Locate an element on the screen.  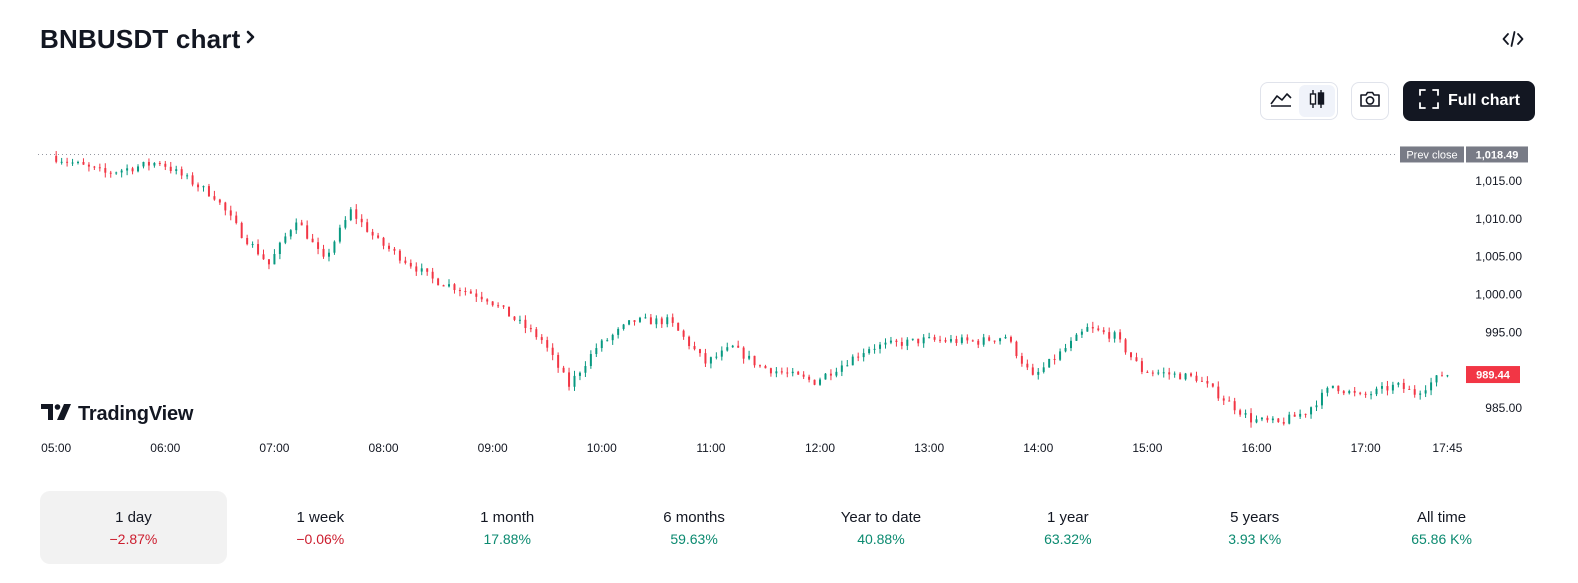
chart-toolbar: Full chart is located at coordinates (1397, 101).